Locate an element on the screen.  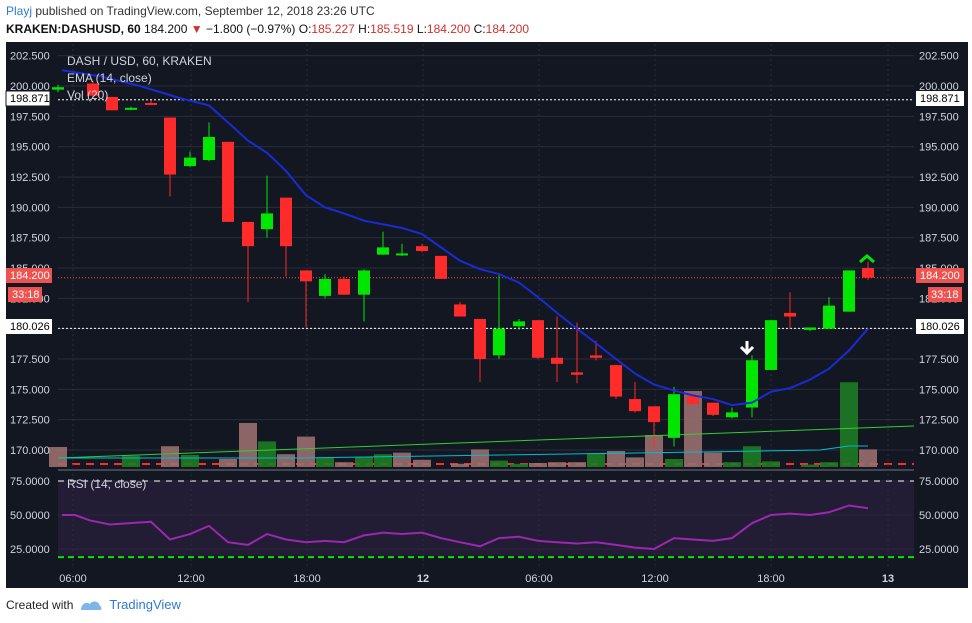
time-tick: 13 is located at coordinates (888, 579).